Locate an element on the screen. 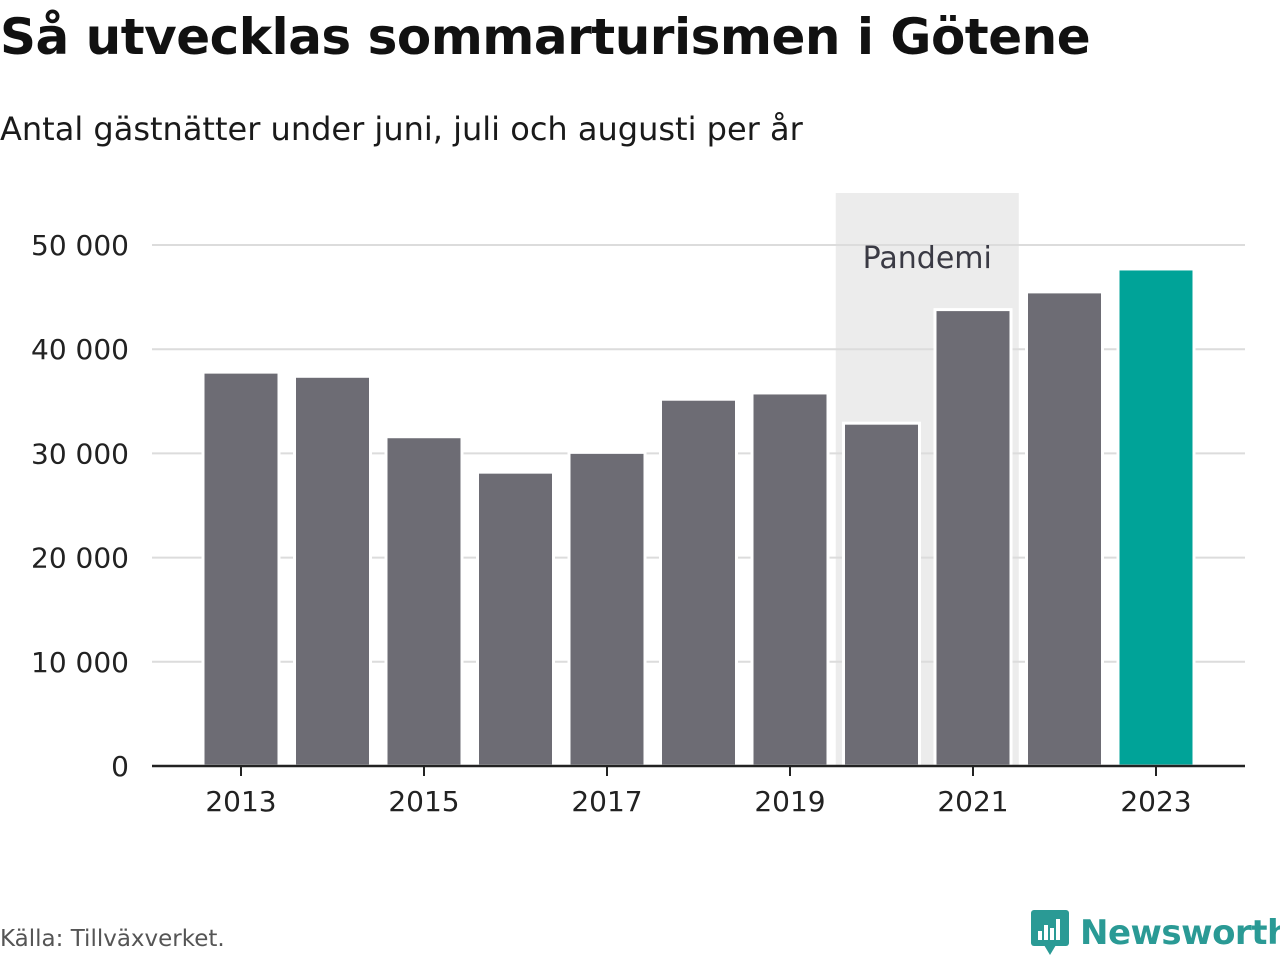 Image resolution: width=1280 pixels, height=960 pixels. pandemic-label: Pandemi is located at coordinates (927, 258).